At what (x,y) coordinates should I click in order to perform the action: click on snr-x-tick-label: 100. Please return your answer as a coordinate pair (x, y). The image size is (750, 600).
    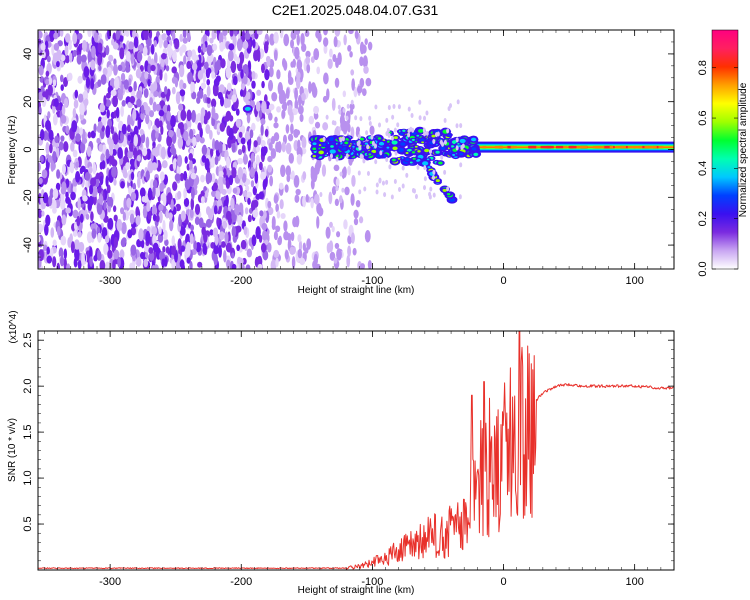
    Looking at the image, I should click on (634, 582).